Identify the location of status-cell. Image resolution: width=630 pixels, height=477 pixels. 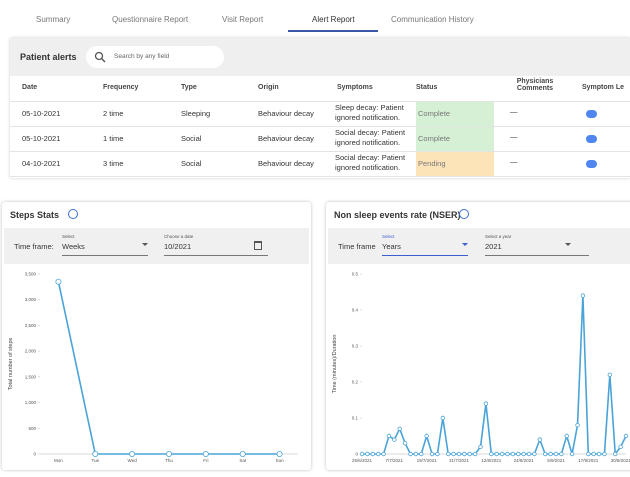
(455, 164).